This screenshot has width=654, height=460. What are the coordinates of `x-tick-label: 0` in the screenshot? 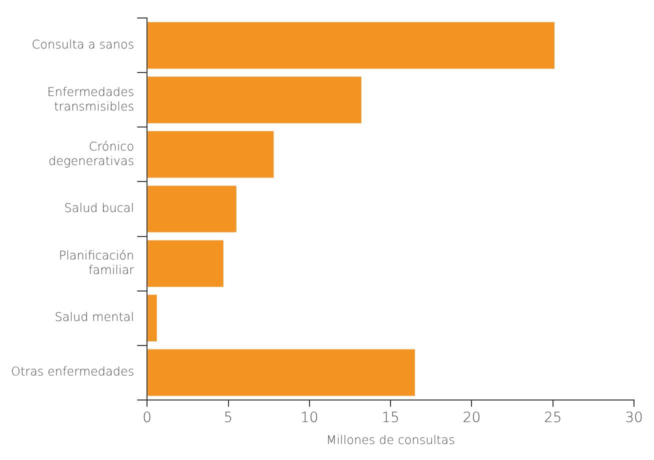 It's located at (147, 418).